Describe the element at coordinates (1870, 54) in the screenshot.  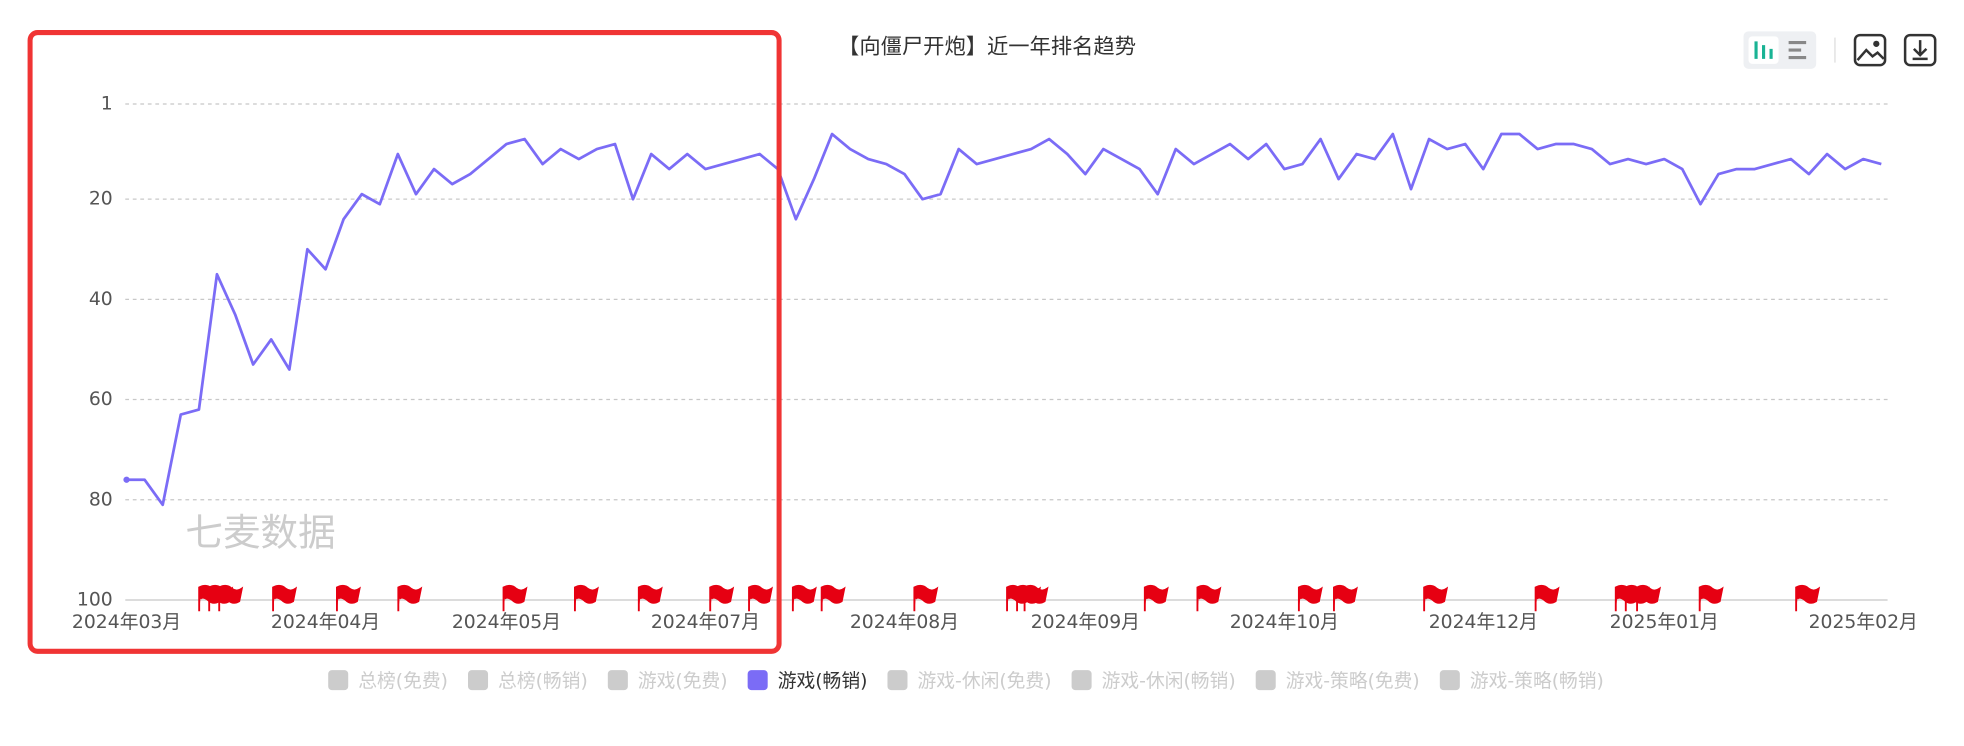
I see `image-icon` at that location.